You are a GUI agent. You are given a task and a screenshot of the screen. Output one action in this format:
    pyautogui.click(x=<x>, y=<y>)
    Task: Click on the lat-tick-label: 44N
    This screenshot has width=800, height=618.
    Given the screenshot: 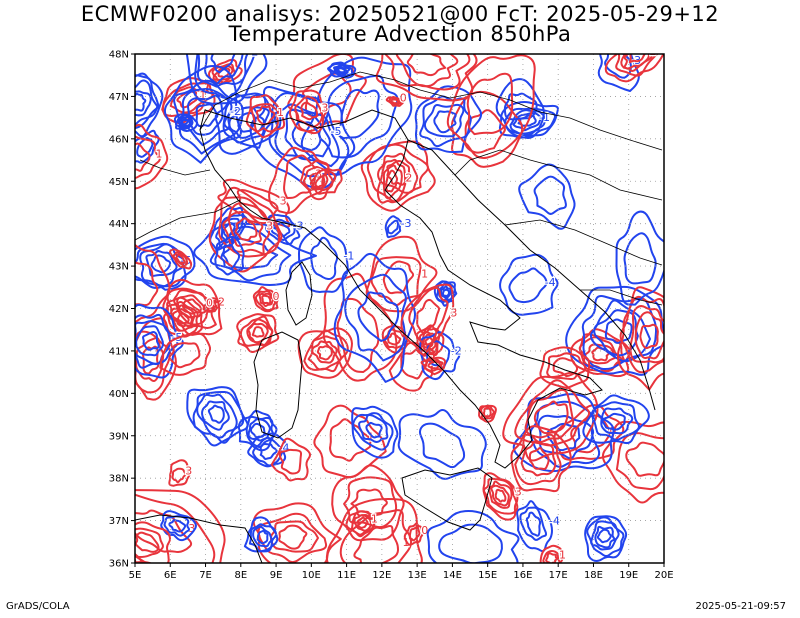 What is the action you would take?
    pyautogui.click(x=119, y=224)
    